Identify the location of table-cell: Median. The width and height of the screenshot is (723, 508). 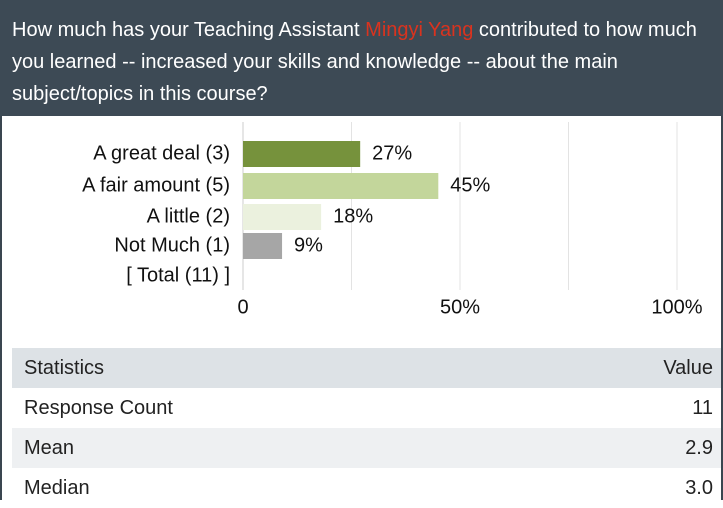
(57, 487).